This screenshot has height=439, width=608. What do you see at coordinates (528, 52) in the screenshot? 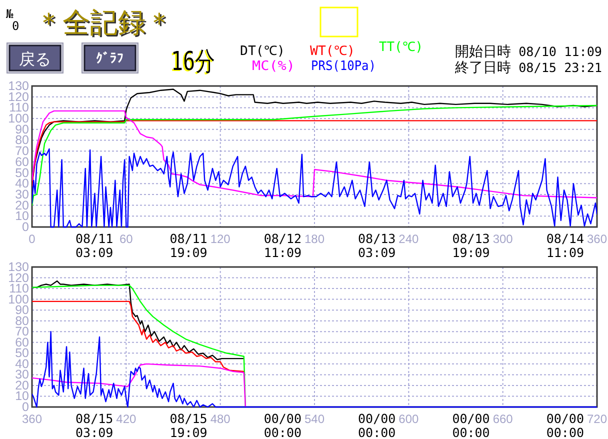
I see `text: 開始日時 08/10 11:09` at bounding box center [528, 52].